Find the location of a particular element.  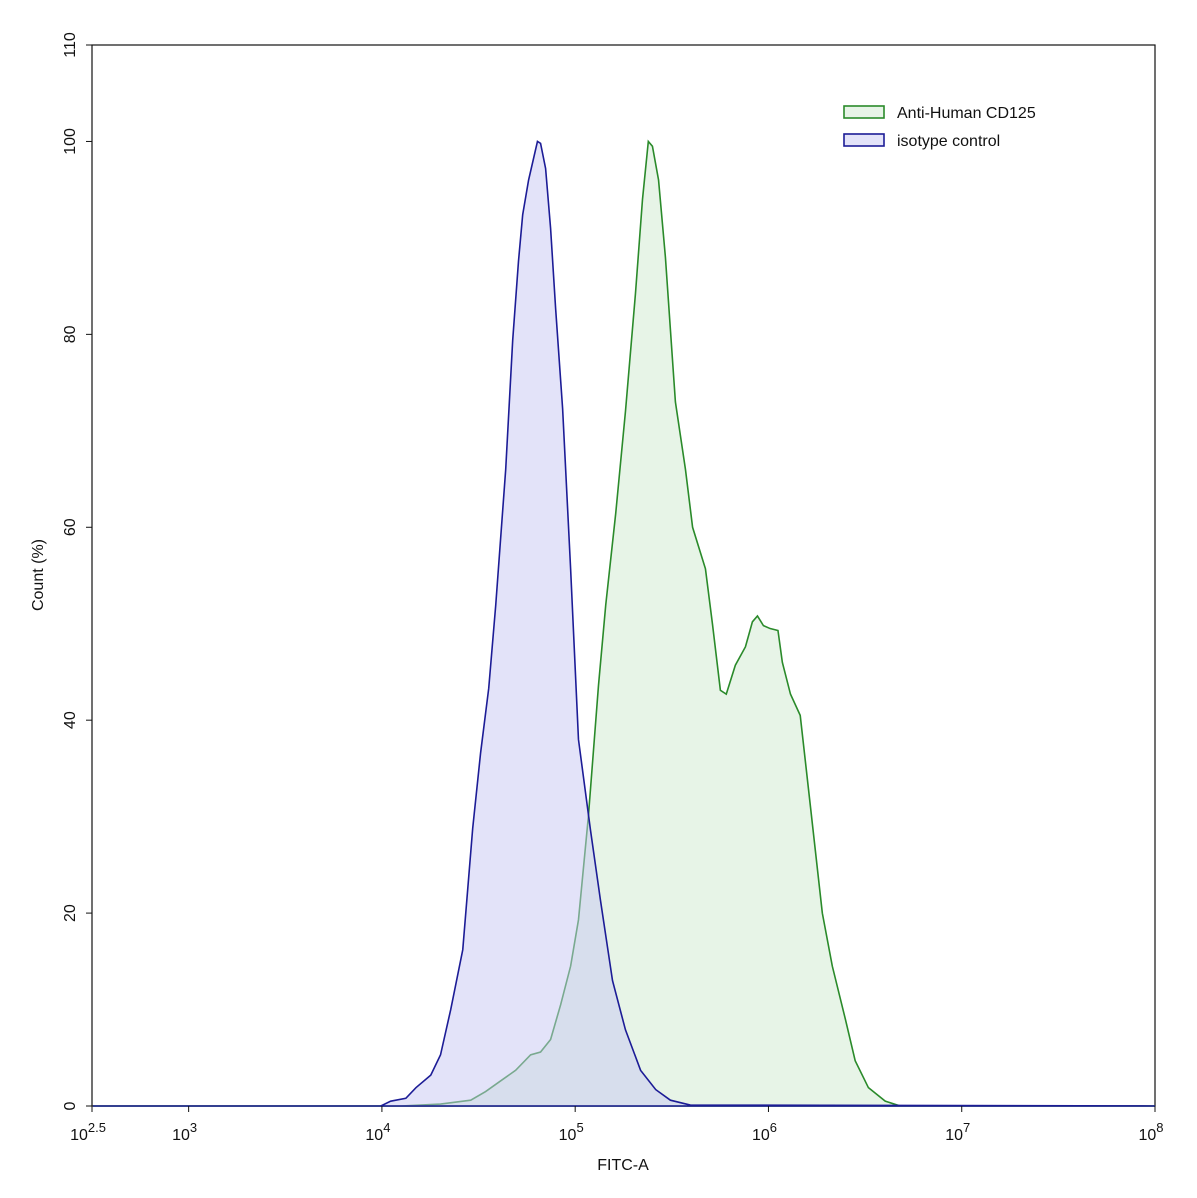

x-axis-label: FITC-A is located at coordinates (623, 1165).